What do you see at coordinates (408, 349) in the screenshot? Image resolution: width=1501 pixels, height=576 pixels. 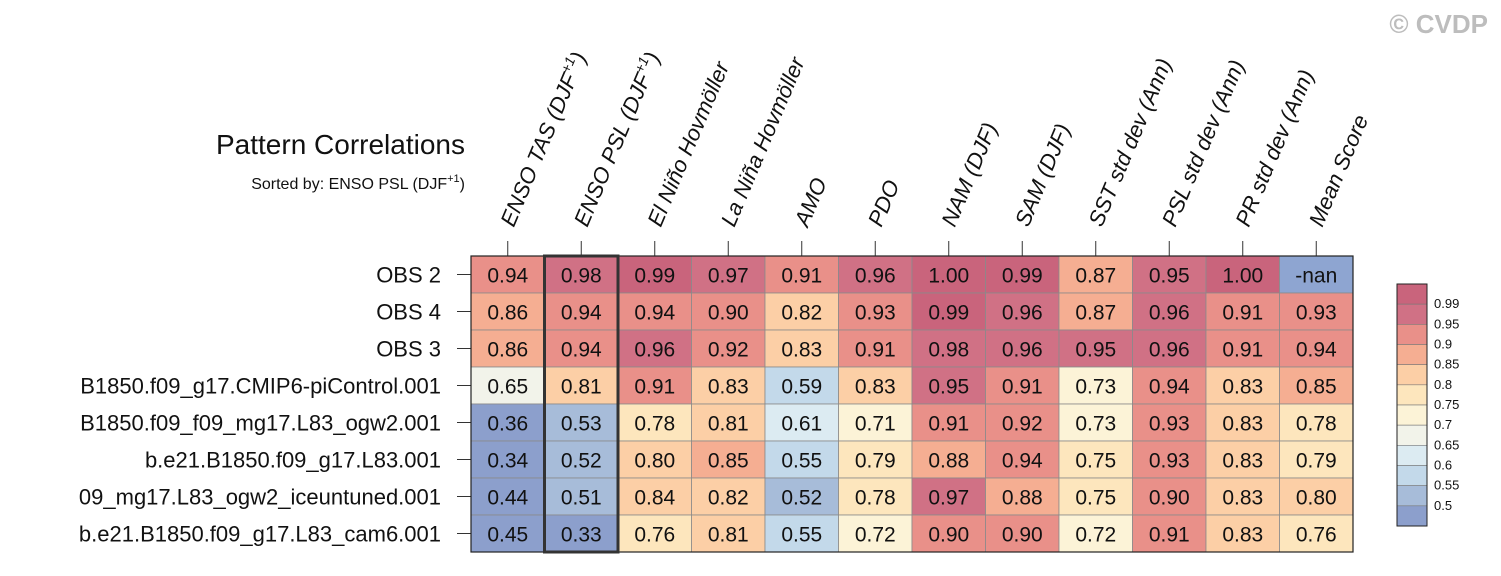 I see `row-label: OBS 3` at bounding box center [408, 349].